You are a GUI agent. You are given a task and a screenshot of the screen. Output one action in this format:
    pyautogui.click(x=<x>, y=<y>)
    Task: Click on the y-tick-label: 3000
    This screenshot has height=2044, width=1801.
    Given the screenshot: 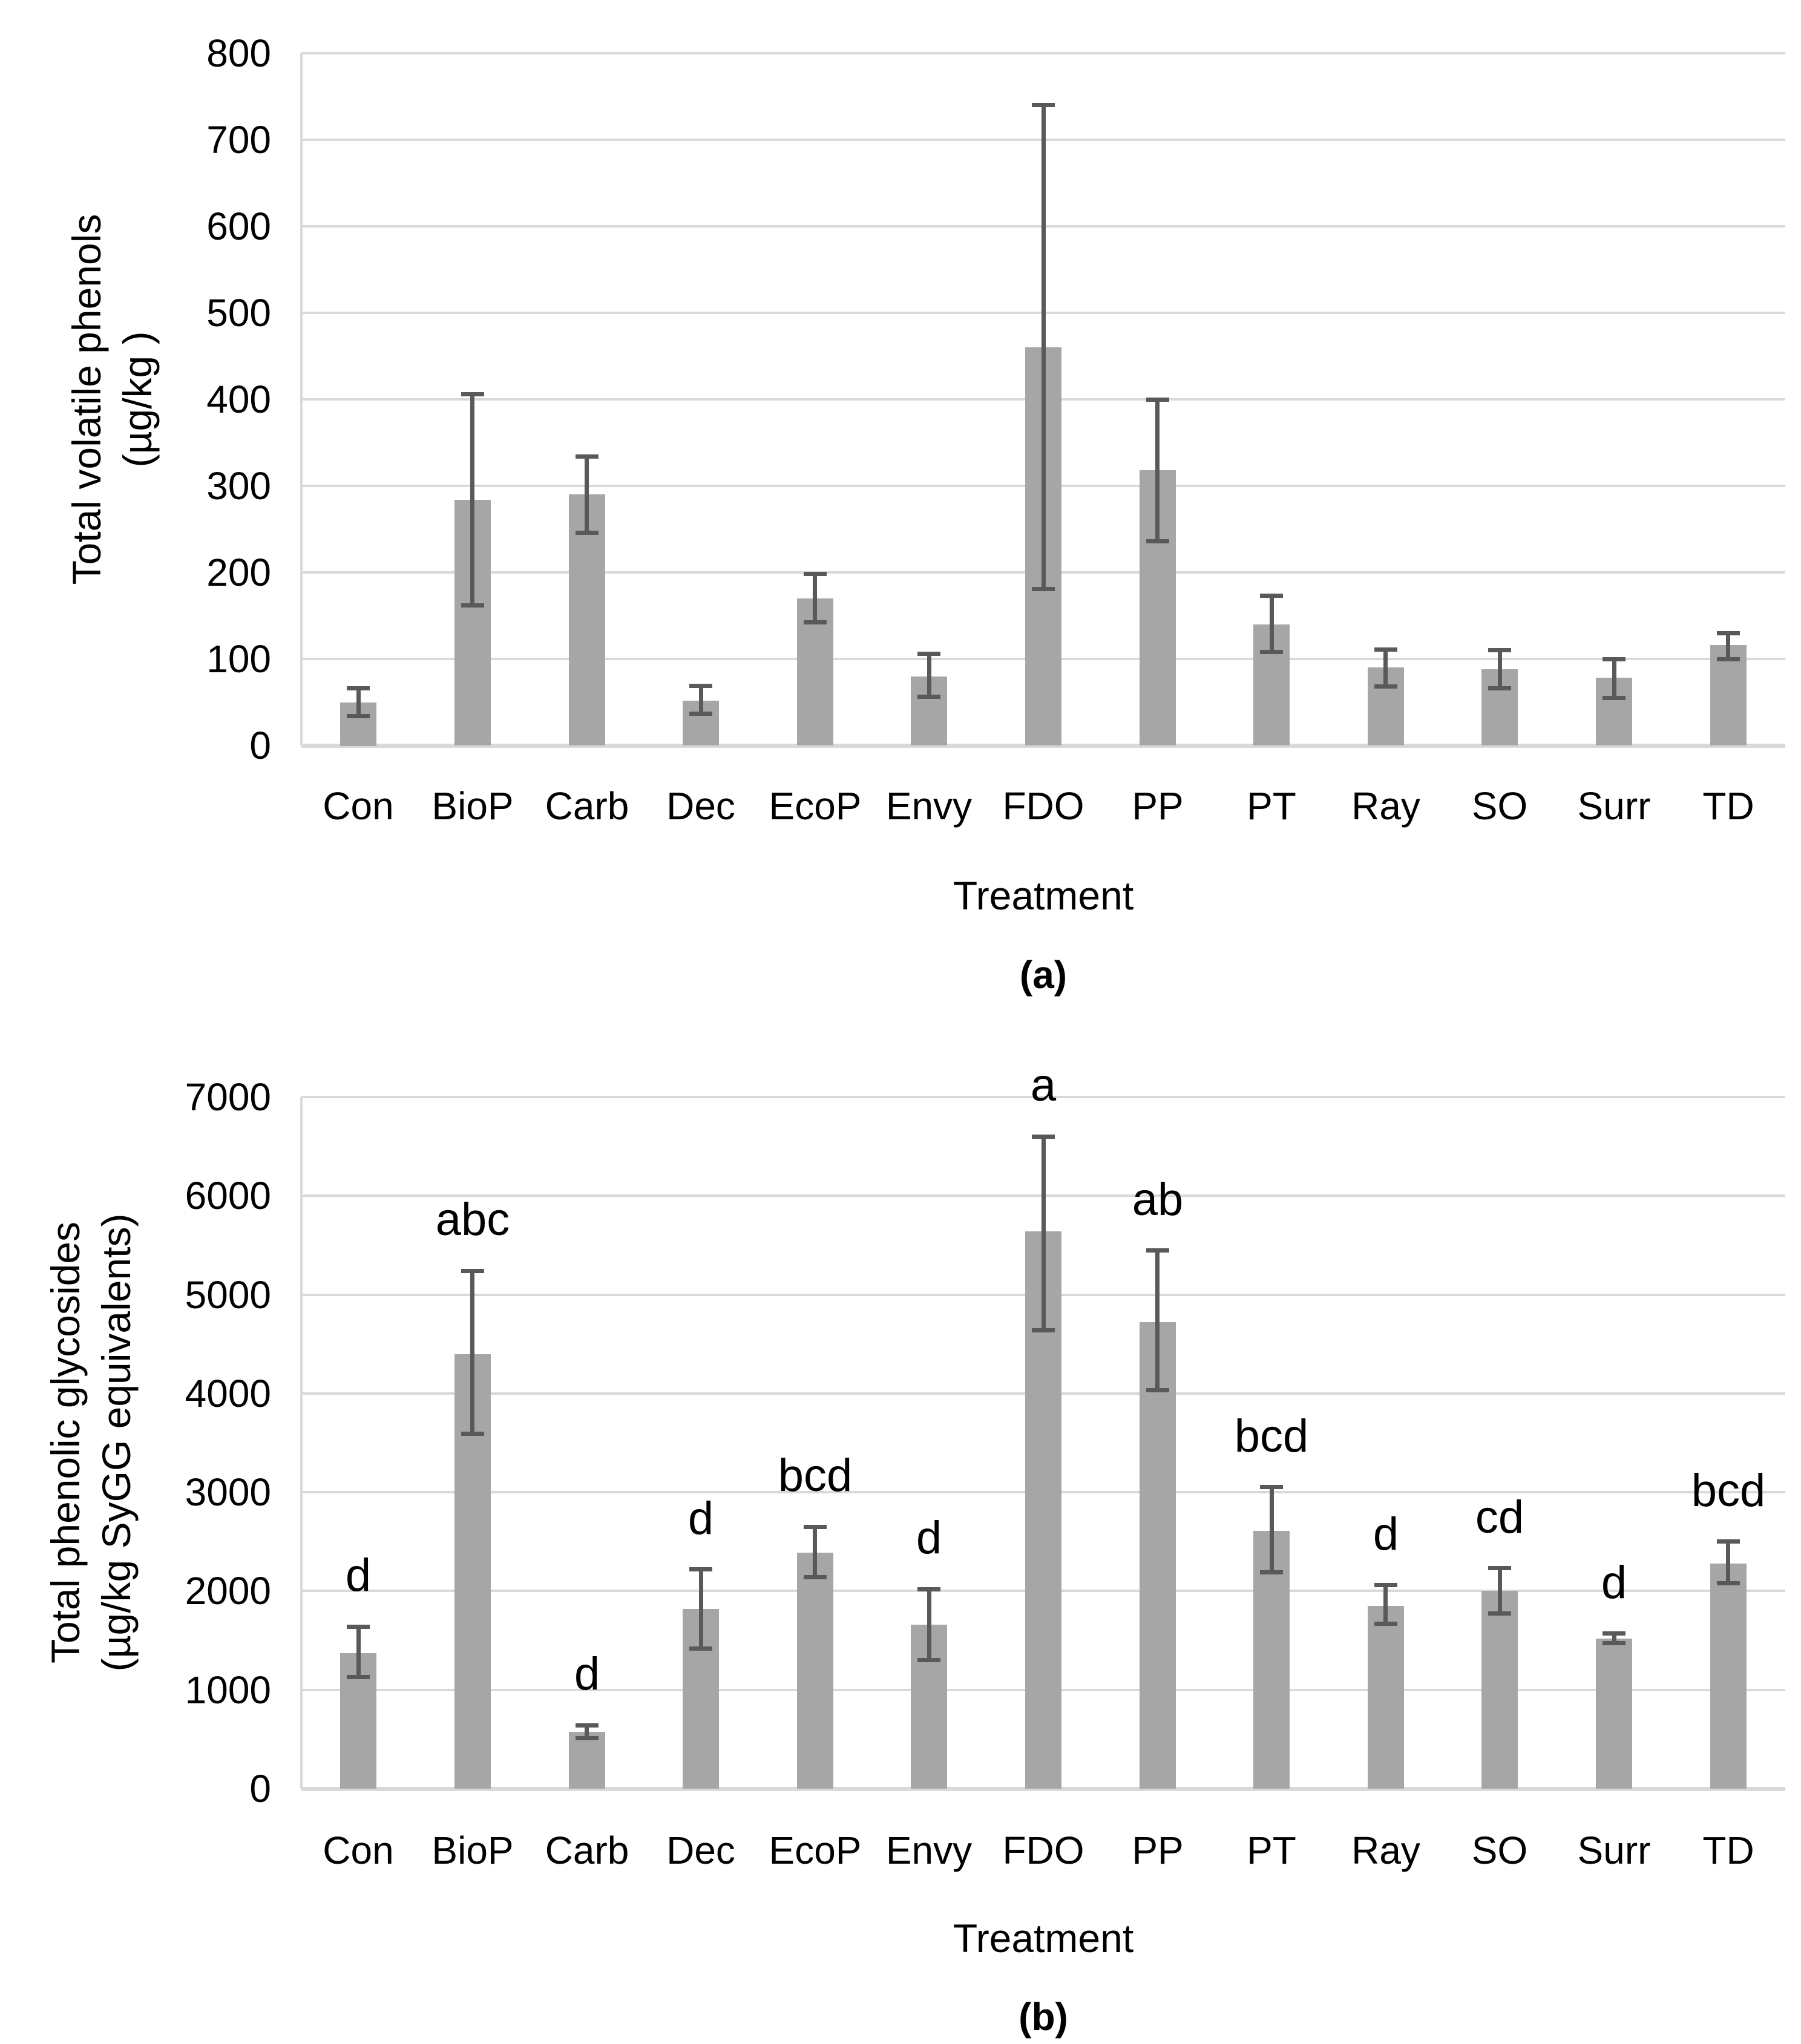 What is the action you would take?
    pyautogui.click(x=228, y=1492)
    